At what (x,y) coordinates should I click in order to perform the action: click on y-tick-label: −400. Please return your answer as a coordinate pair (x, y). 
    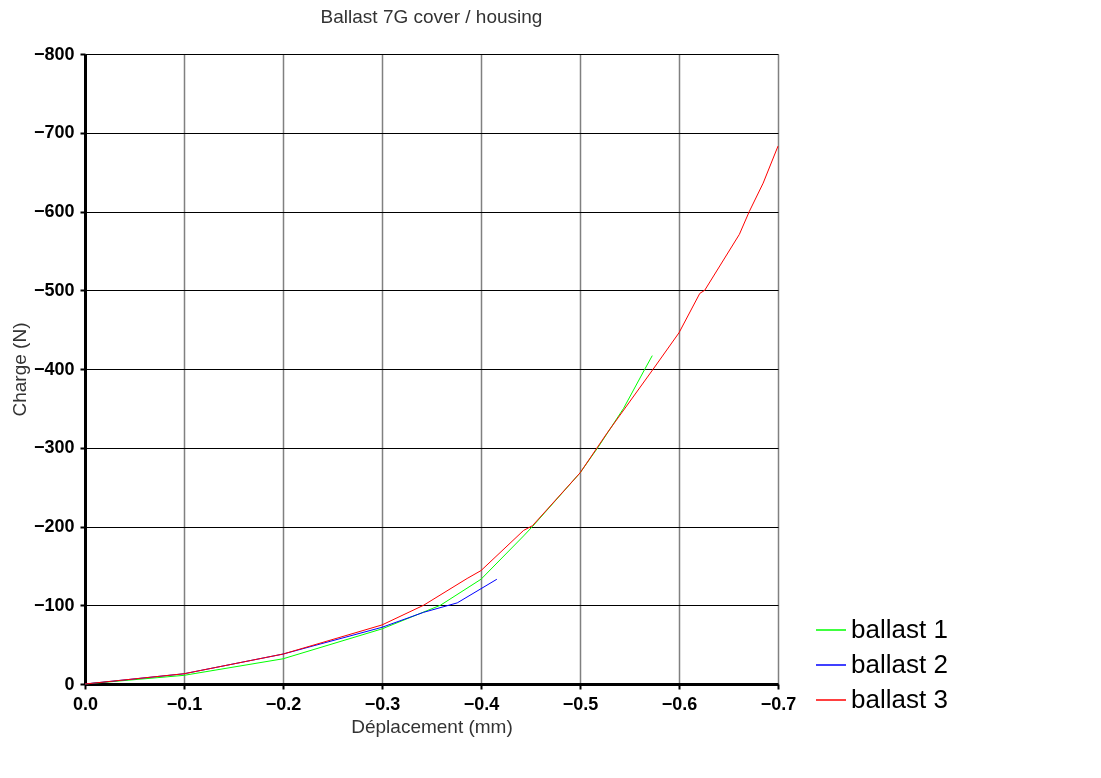
    Looking at the image, I should click on (54, 368).